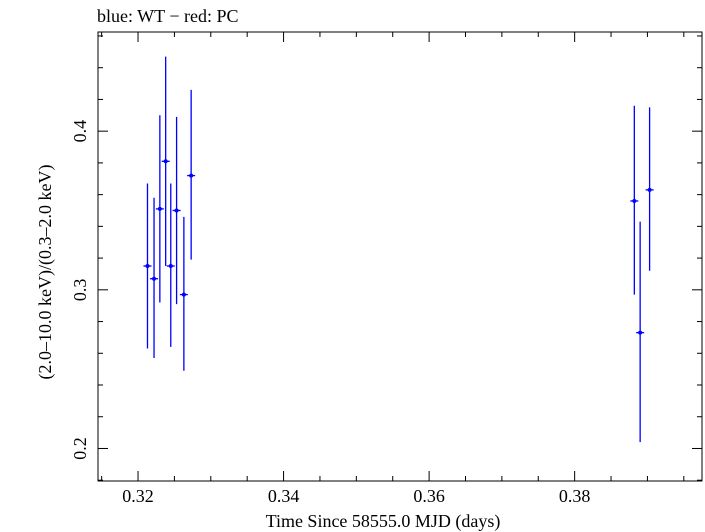  What do you see at coordinates (138, 496) in the screenshot?
I see `x-tick-label: 0.32` at bounding box center [138, 496].